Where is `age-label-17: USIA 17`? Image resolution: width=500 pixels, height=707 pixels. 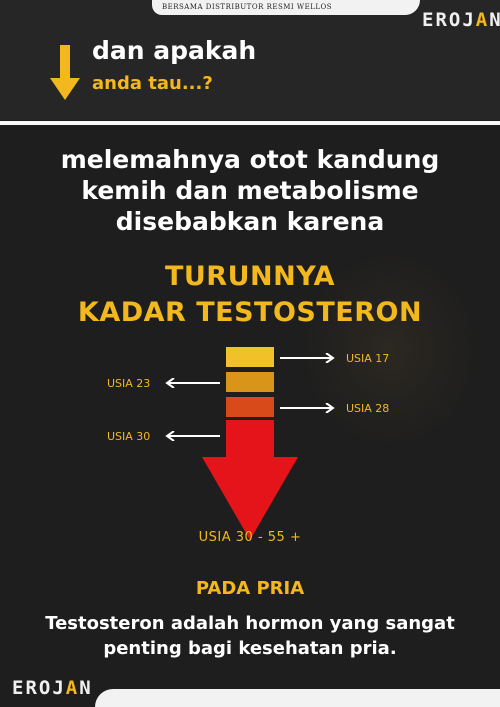
age-label-17: USIA 17 is located at coordinates (368, 358).